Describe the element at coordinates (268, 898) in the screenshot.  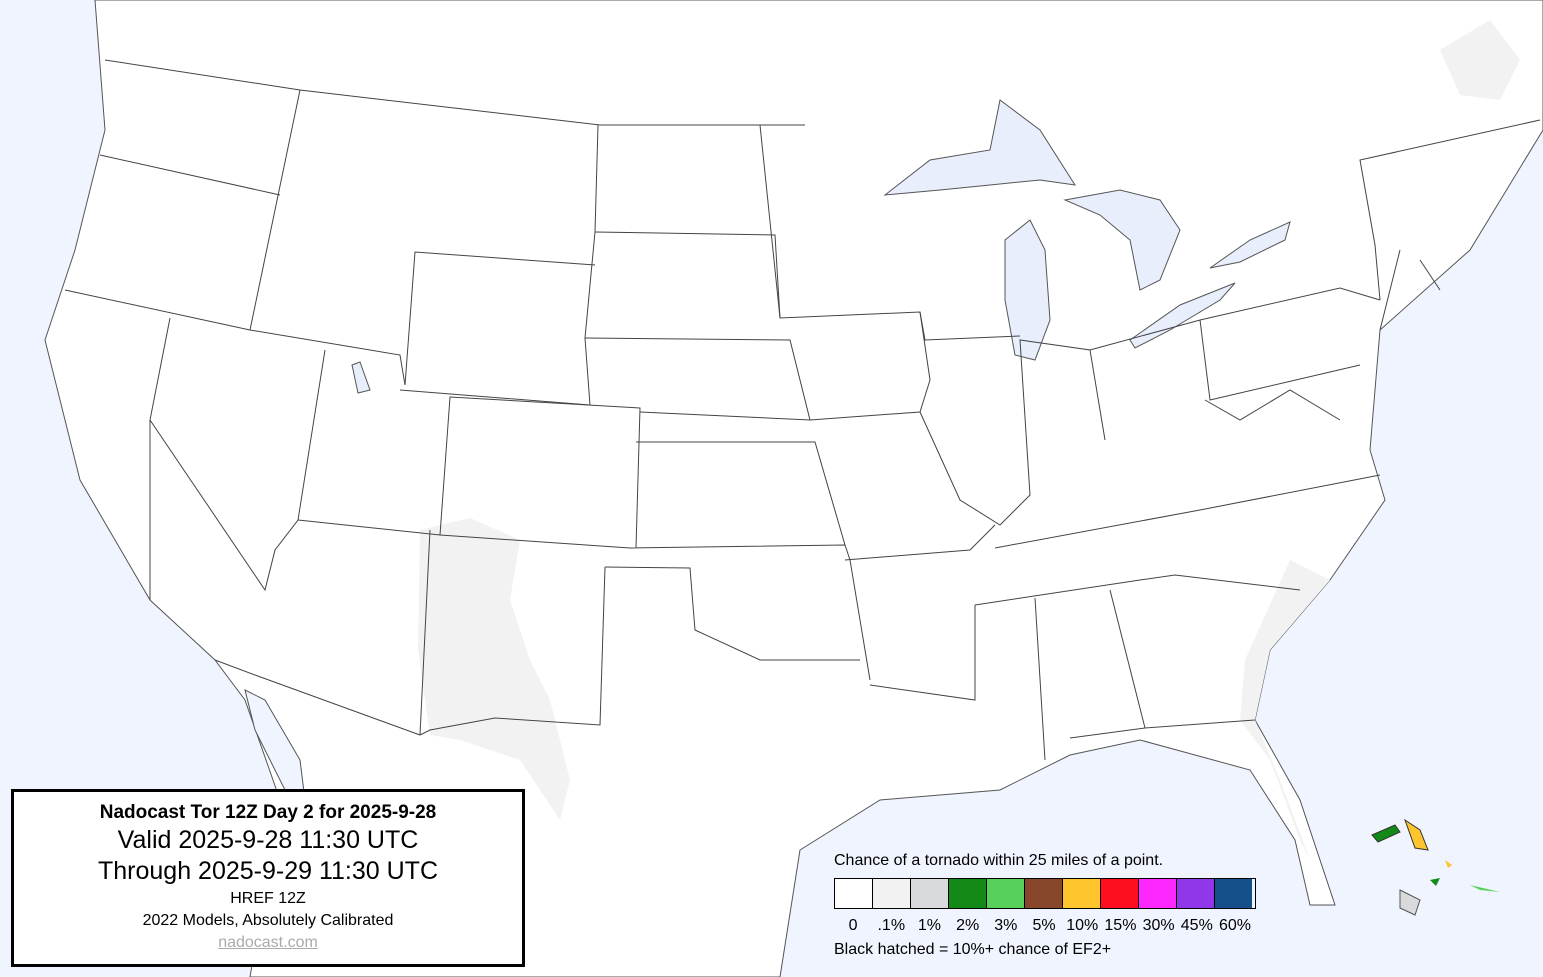
I see `model-name: HREF 12Z` at that location.